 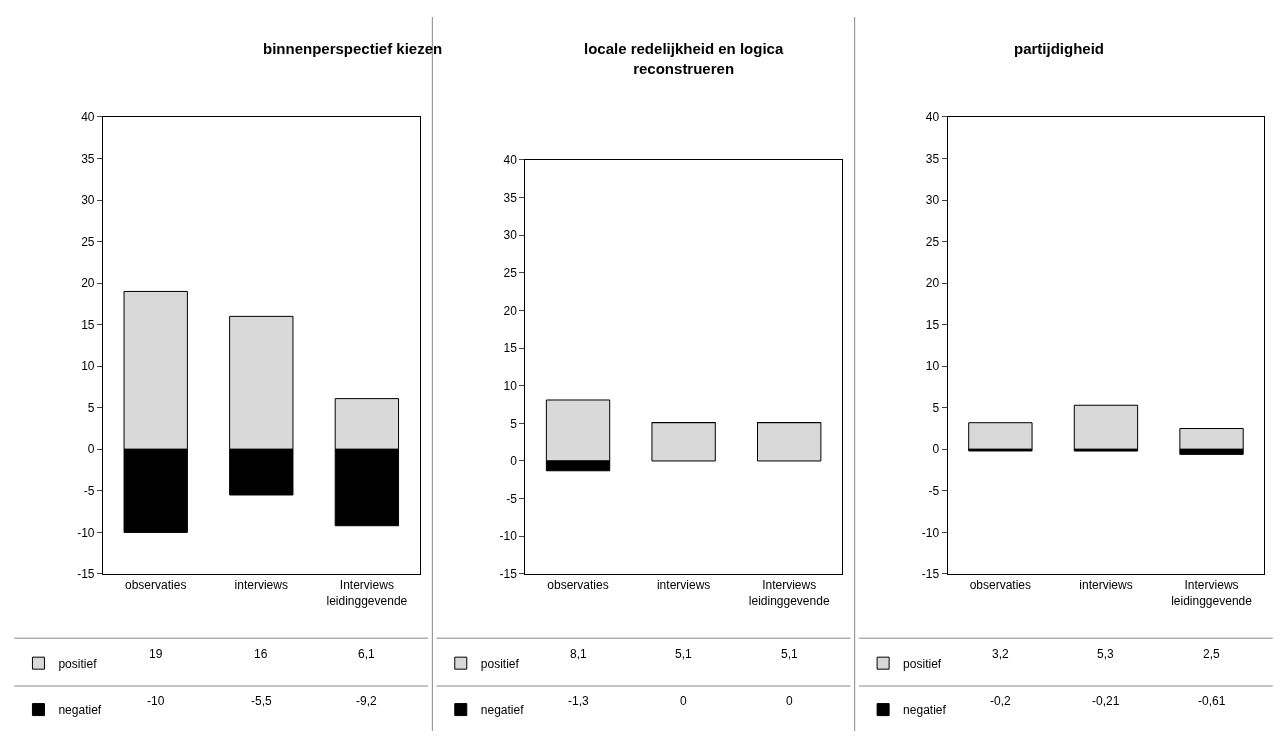 I want to click on data-label: 19, so click(x=156, y=654).